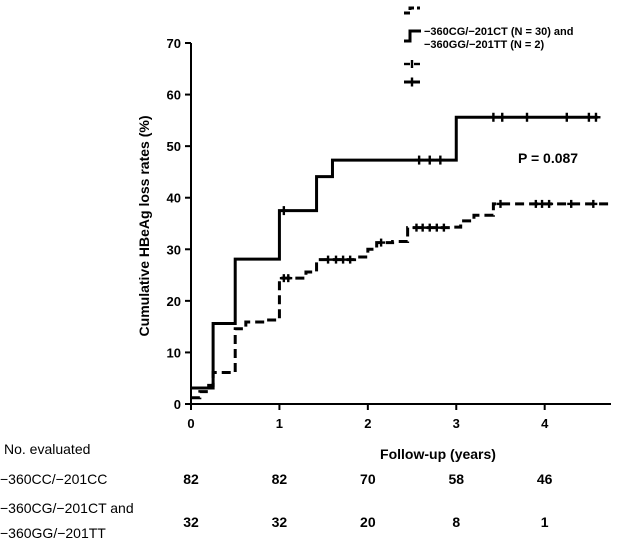 This screenshot has width=623, height=541. I want to click on y-tick-label: 50, so click(174, 146).